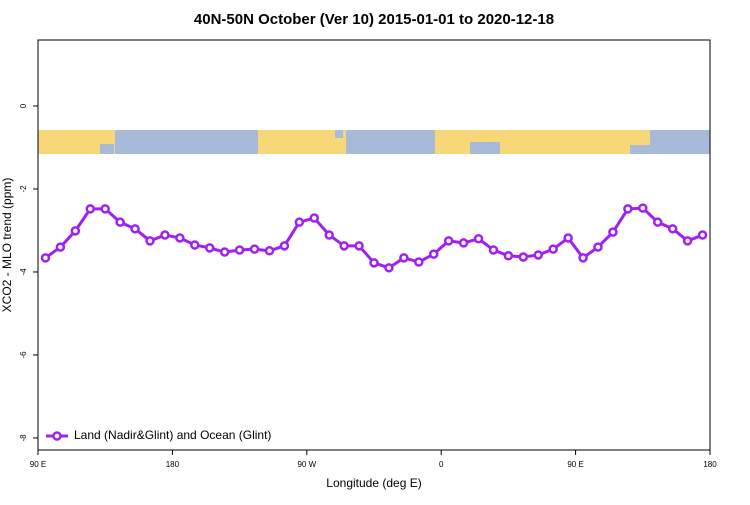 The image size is (750, 505). I want to click on y-axis-label: XCO2 - MLO trend (ppm), so click(7, 245).